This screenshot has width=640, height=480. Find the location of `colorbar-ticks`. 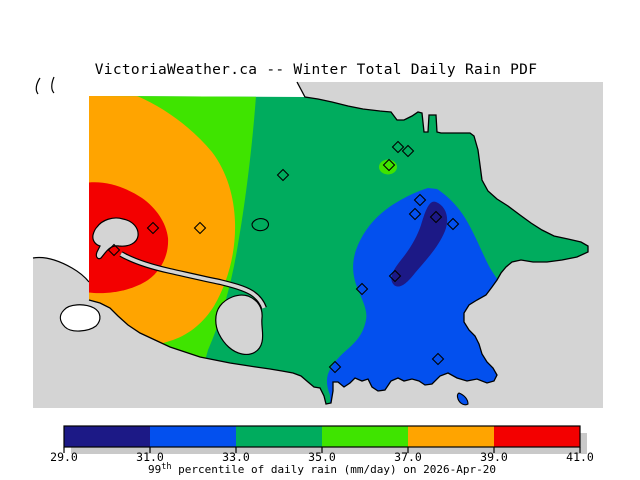

colorbar-ticks is located at coordinates (322, 450).